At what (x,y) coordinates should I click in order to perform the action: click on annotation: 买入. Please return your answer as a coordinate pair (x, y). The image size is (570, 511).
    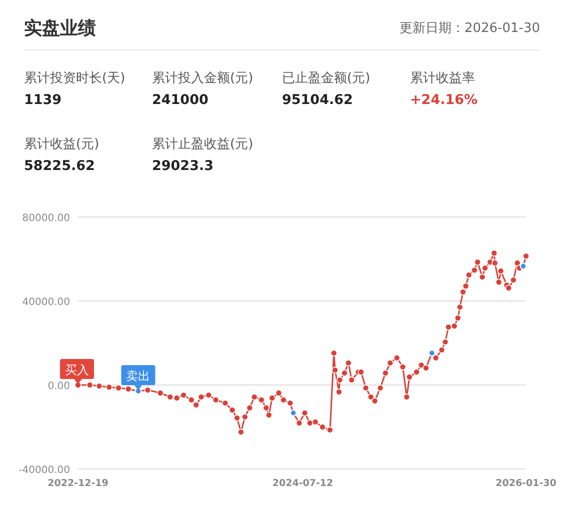
    Looking at the image, I should click on (77, 370).